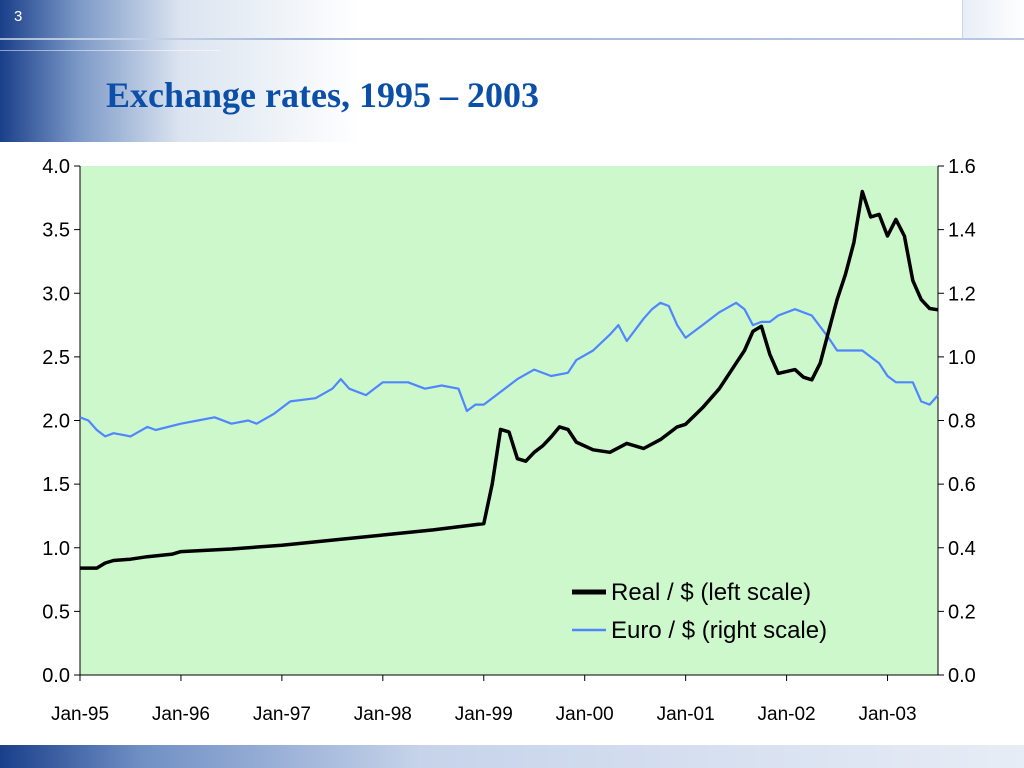 The image size is (1024, 768). What do you see at coordinates (56, 167) in the screenshot?
I see `left-tick-label: 4.0` at bounding box center [56, 167].